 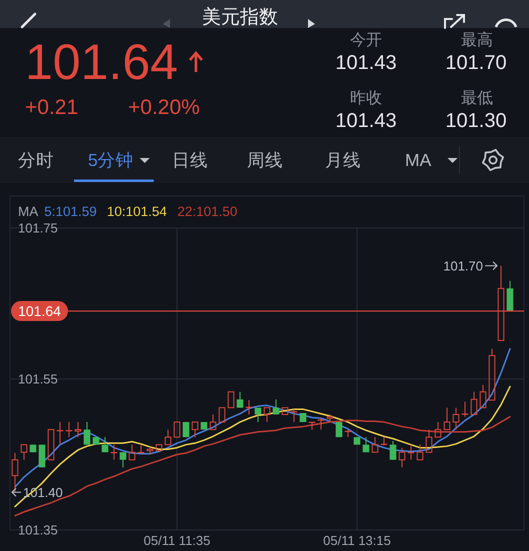 What do you see at coordinates (366, 40) in the screenshot?
I see `annotation: 今开` at bounding box center [366, 40].